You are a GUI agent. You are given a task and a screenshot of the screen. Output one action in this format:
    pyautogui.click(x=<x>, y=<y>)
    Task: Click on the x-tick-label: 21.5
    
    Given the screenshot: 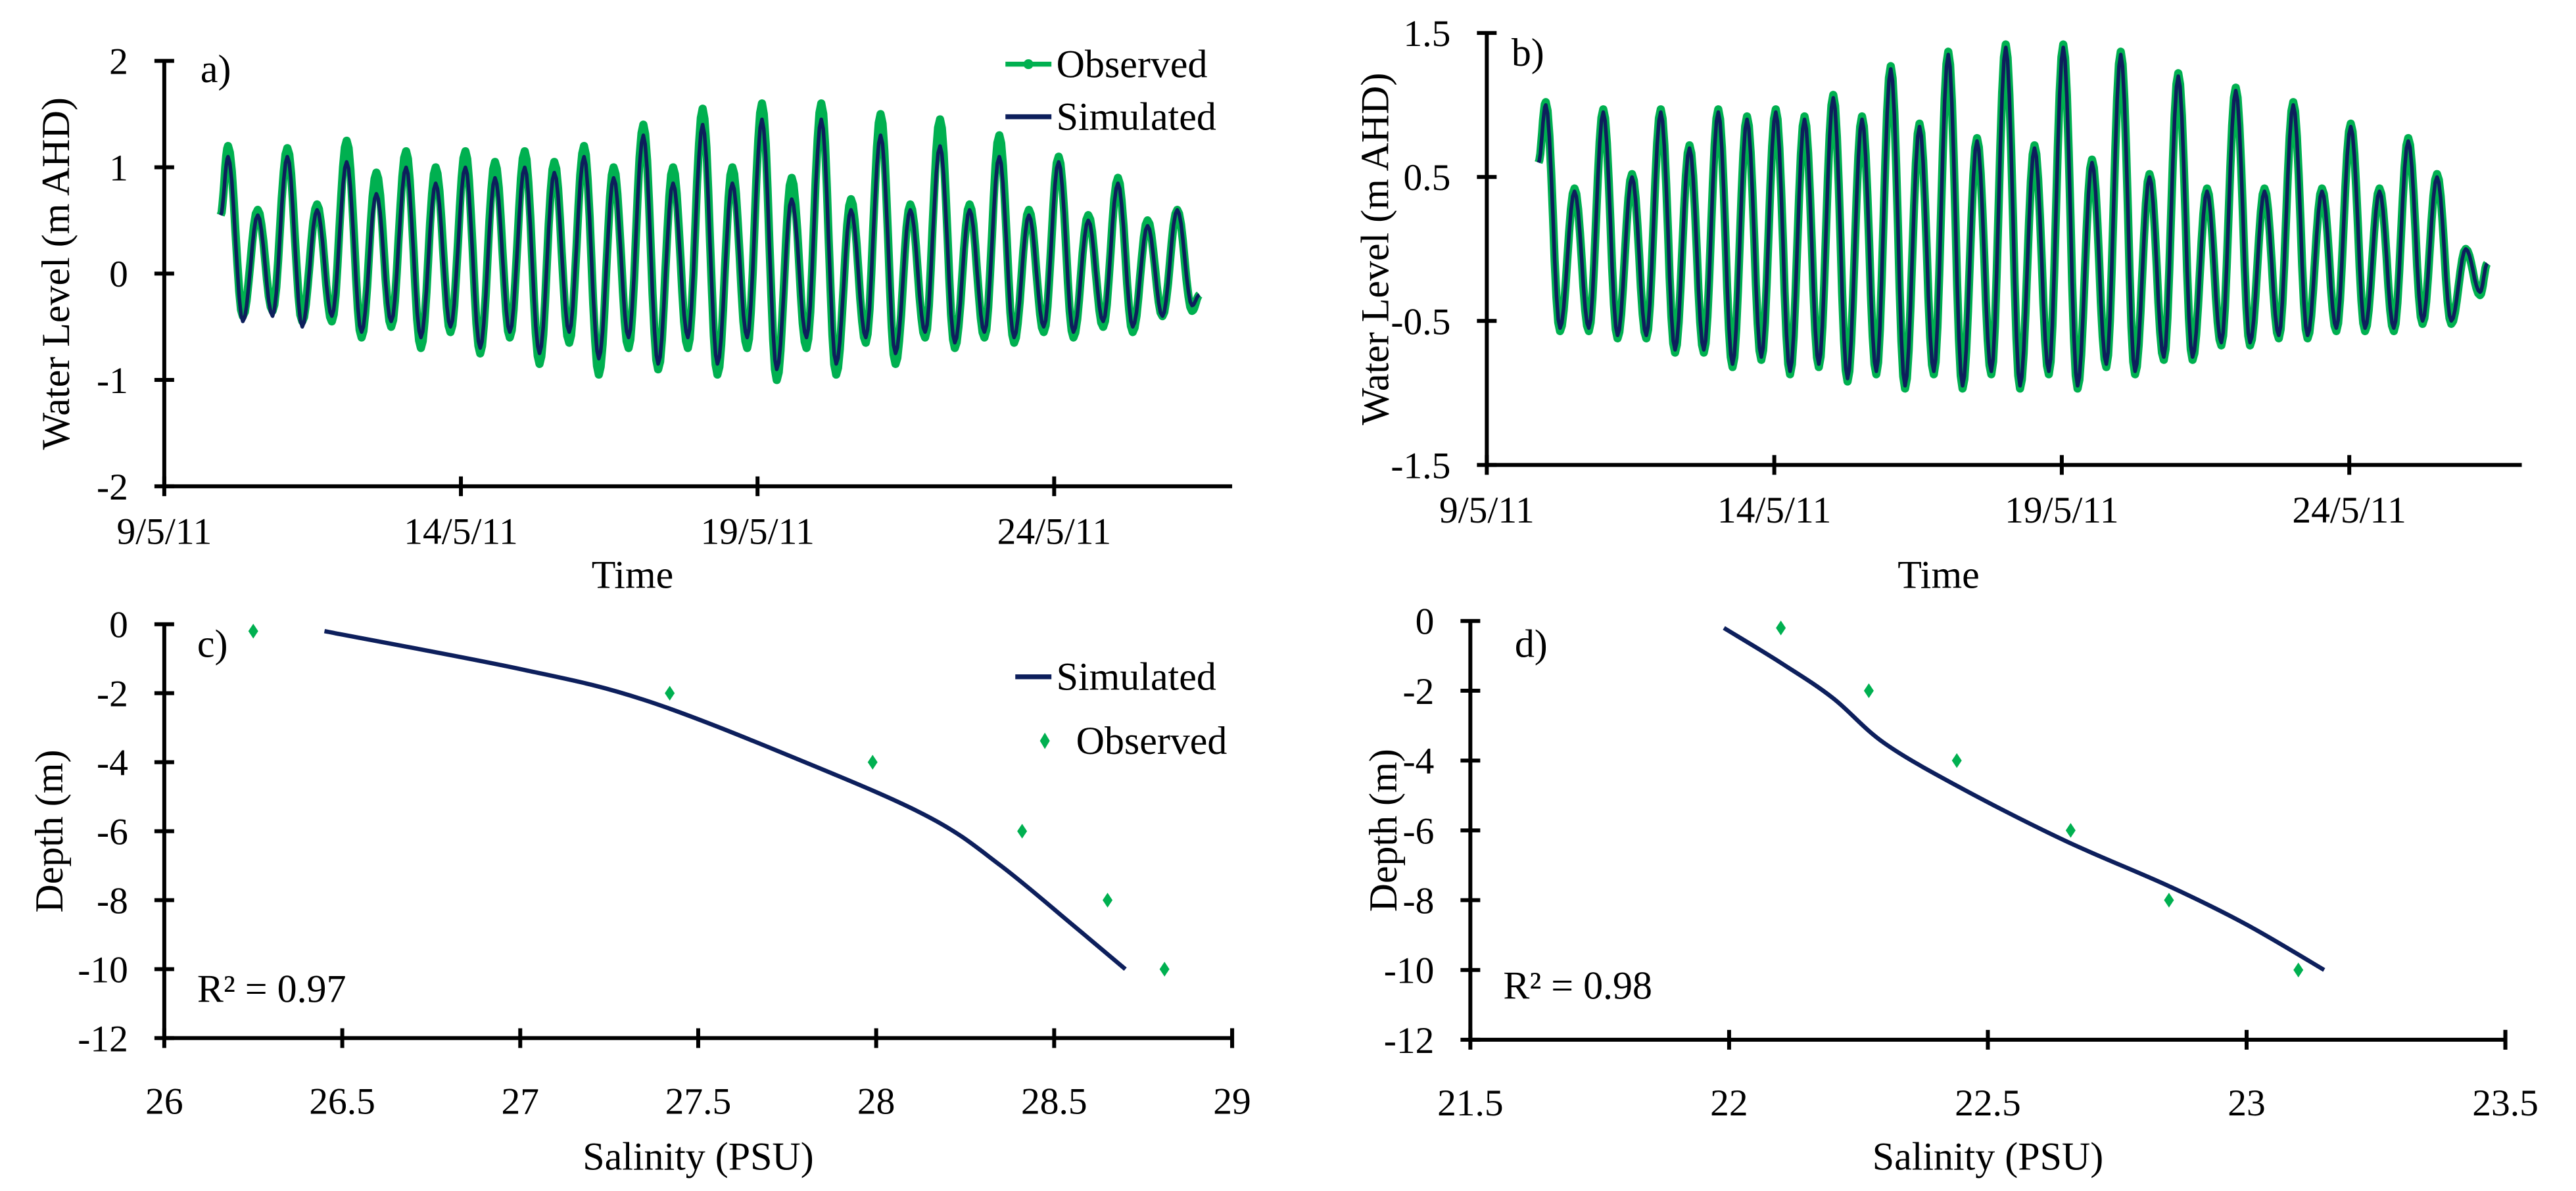 What is the action you would take?
    pyautogui.click(x=1471, y=1103)
    